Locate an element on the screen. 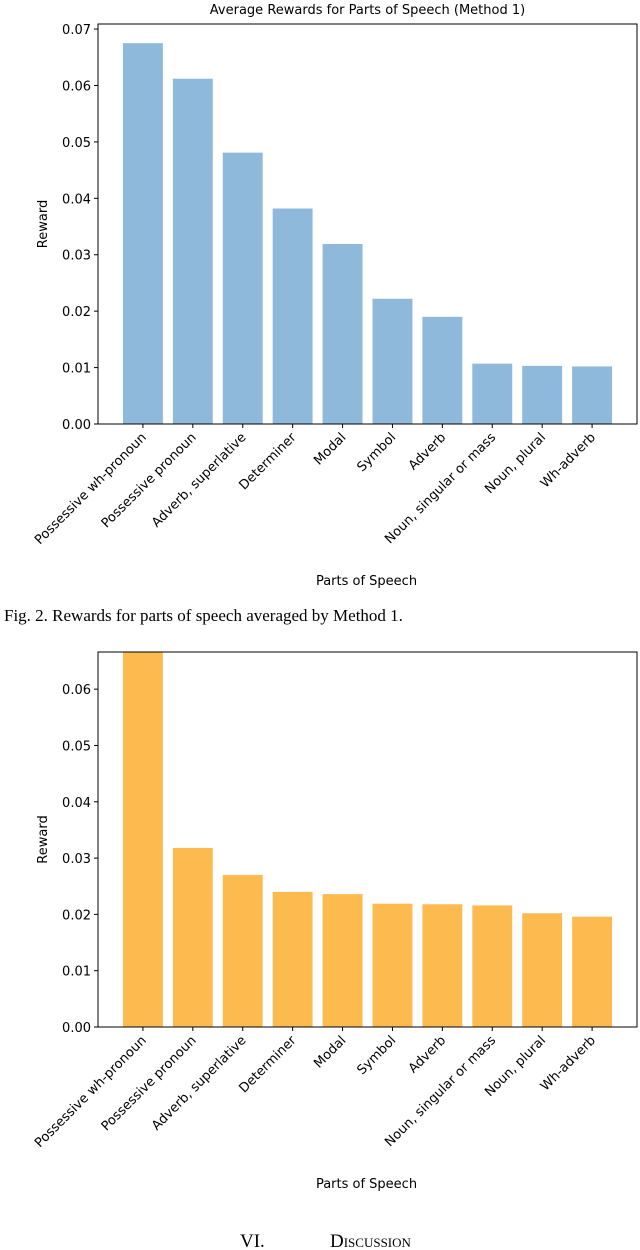  y-tick-label: 0.07 is located at coordinates (76, 30).